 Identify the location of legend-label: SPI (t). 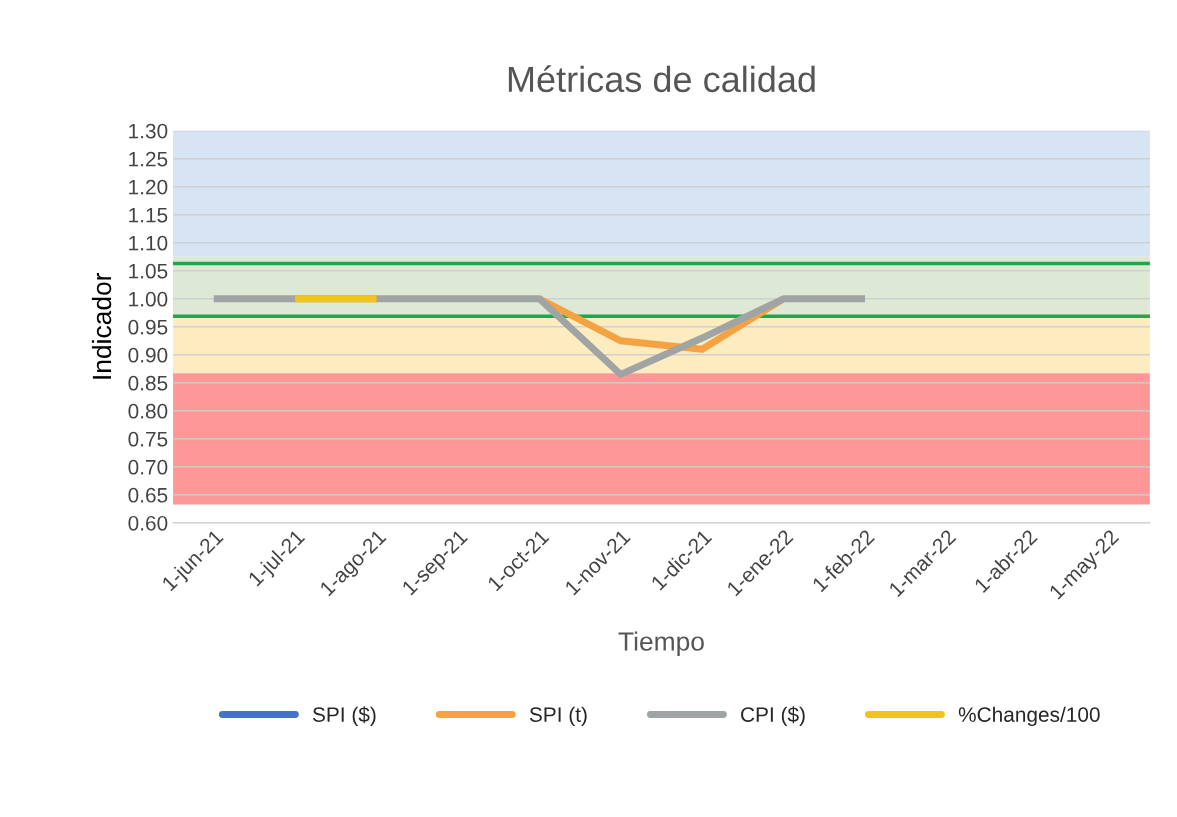
(558, 716).